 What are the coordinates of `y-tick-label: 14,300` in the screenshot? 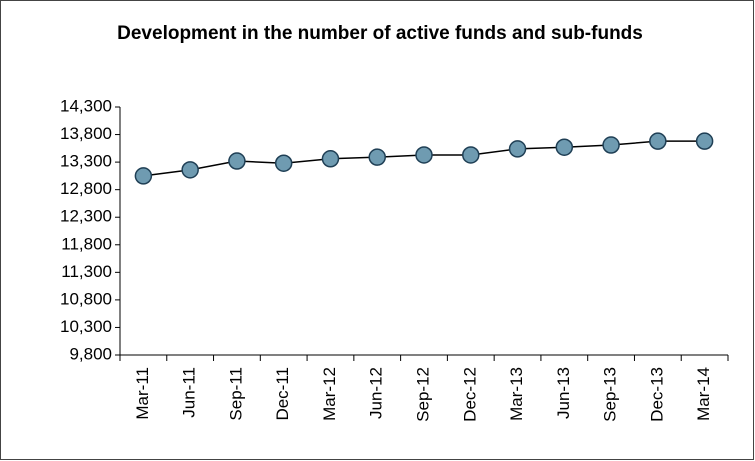 It's located at (86, 105).